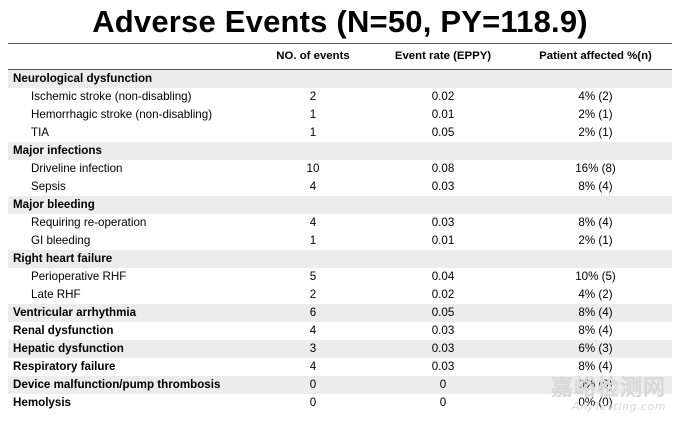 This screenshot has width=680, height=421. What do you see at coordinates (340, 331) in the screenshot?
I see `table-row: Renal dysfunction 4 0.03 8% (4)` at bounding box center [340, 331].